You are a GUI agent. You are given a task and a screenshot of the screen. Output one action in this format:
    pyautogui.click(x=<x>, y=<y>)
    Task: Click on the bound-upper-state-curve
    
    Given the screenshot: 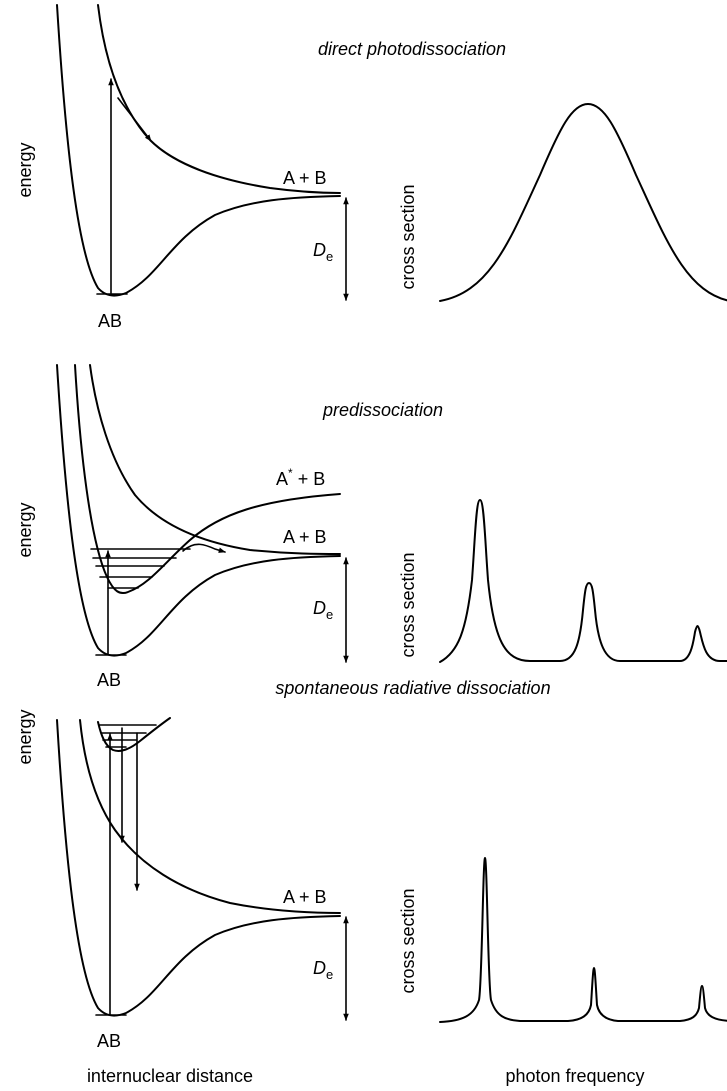 What is the action you would take?
    pyautogui.click(x=134, y=734)
    